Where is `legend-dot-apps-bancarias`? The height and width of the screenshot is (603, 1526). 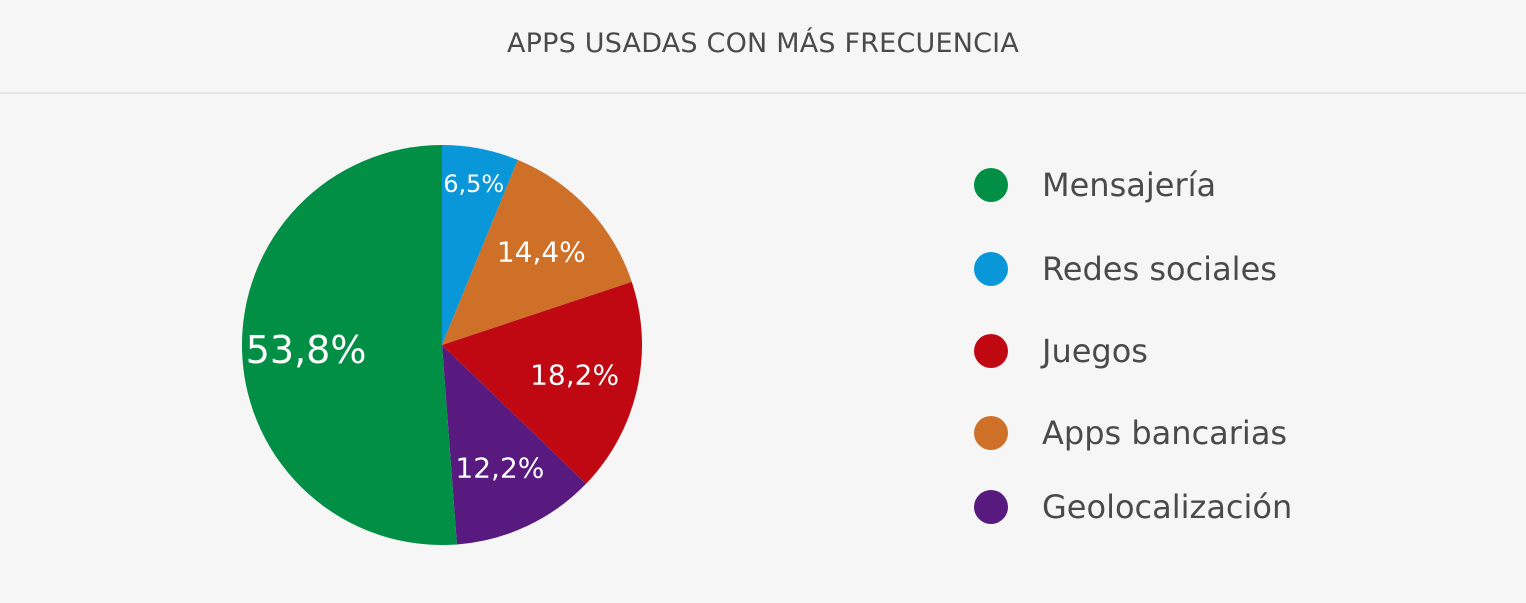
legend-dot-apps-bancarias is located at coordinates (991, 433).